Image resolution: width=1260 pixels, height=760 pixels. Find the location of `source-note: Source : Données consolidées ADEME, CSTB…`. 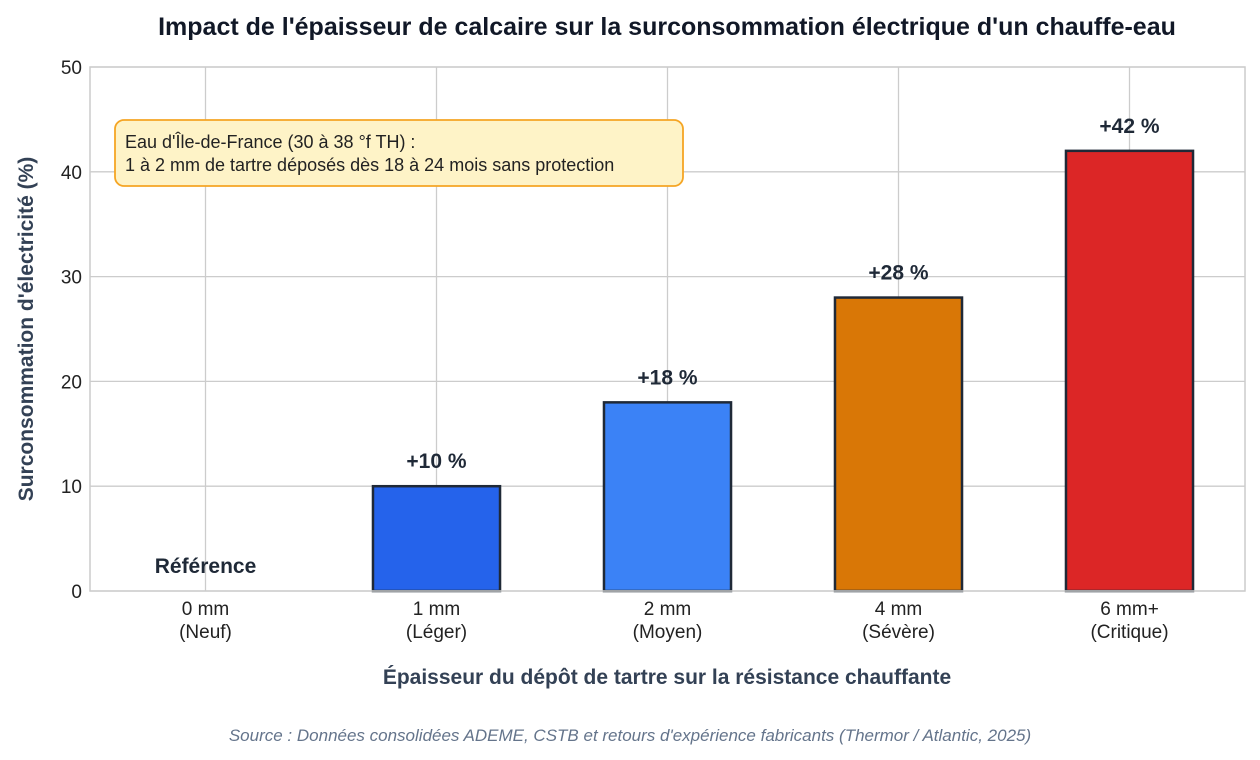

source-note: Source : Données consolidées ADEME, CSTB… is located at coordinates (630, 735).